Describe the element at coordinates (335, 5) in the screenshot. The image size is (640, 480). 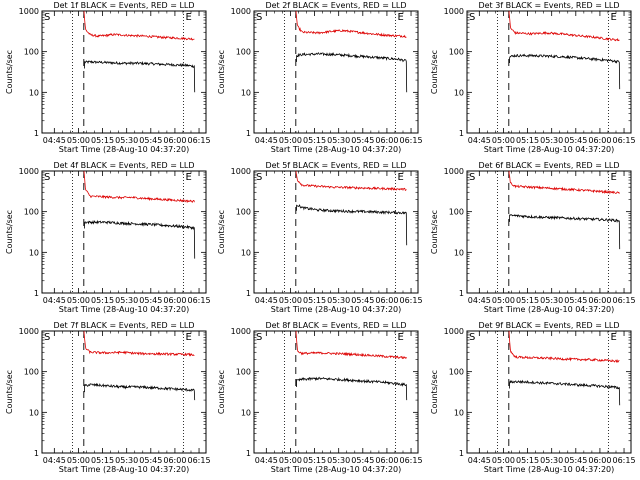
I see `panel-title: Det 2f BLACK = Events, RED = LLD` at that location.